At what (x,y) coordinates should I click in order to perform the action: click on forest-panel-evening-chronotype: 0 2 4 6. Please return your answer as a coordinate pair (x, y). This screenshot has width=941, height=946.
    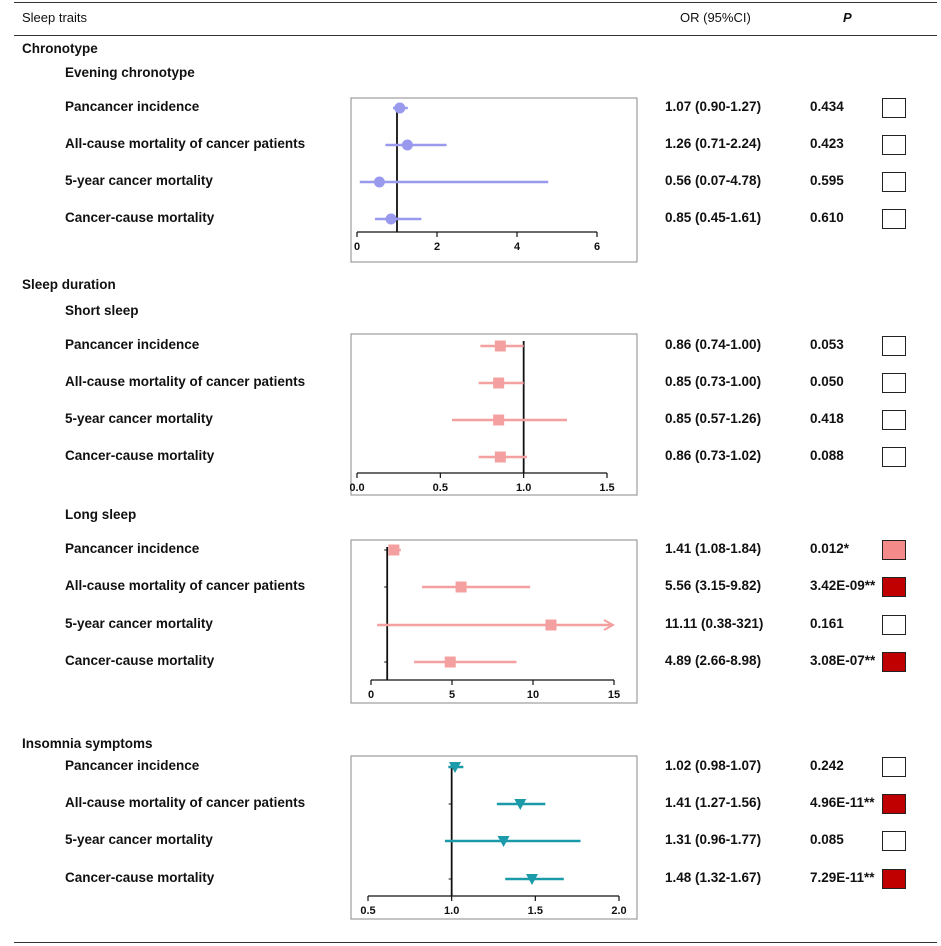
    Looking at the image, I should click on (494, 180).